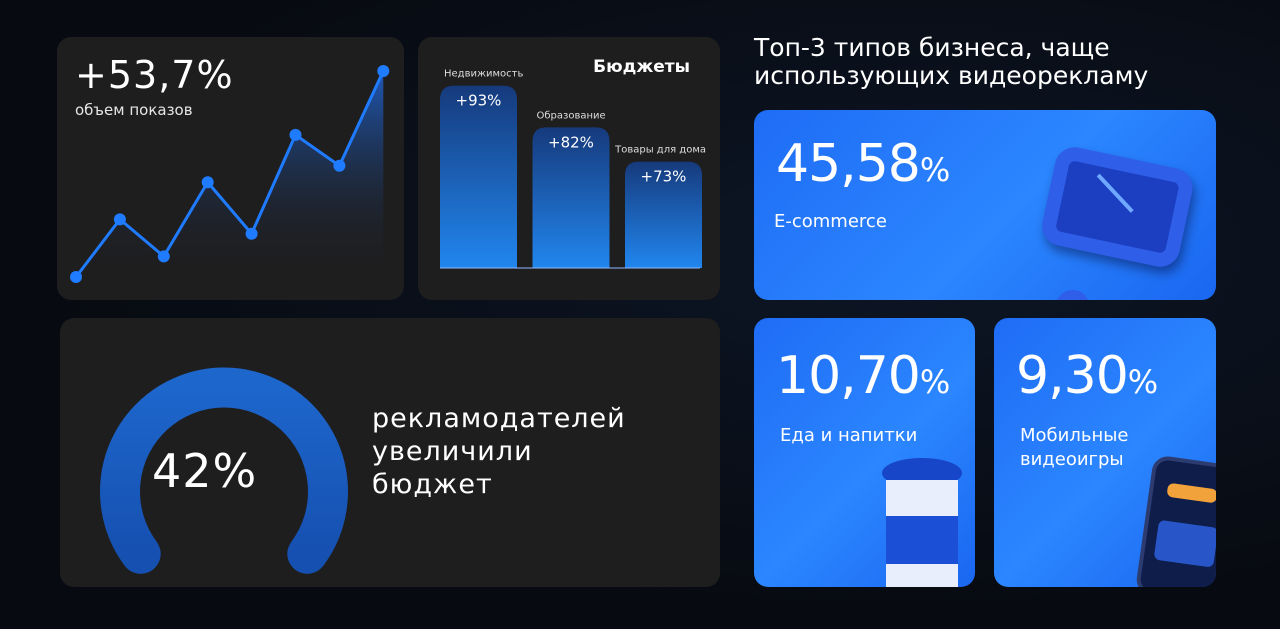 This screenshot has width=1280, height=629. What do you see at coordinates (499, 418) in the screenshot?
I see `gauge-text-line: рекламодателей` at bounding box center [499, 418].